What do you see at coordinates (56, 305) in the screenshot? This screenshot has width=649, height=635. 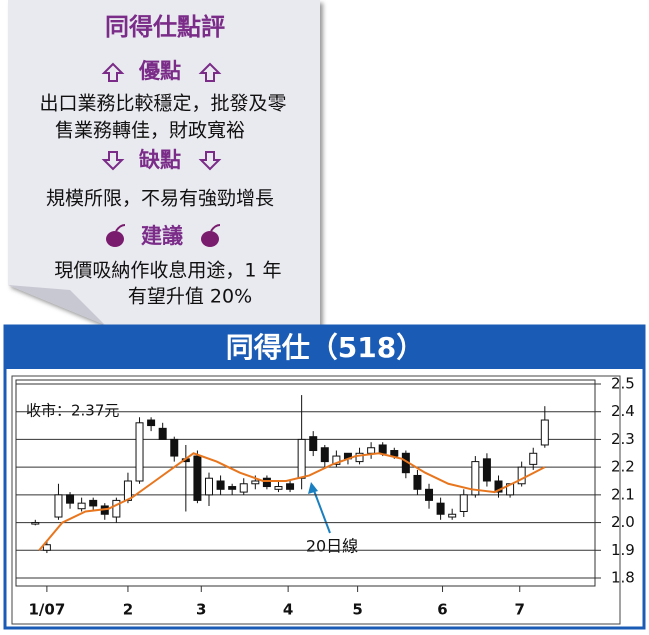 I see `card-fold` at bounding box center [56, 305].